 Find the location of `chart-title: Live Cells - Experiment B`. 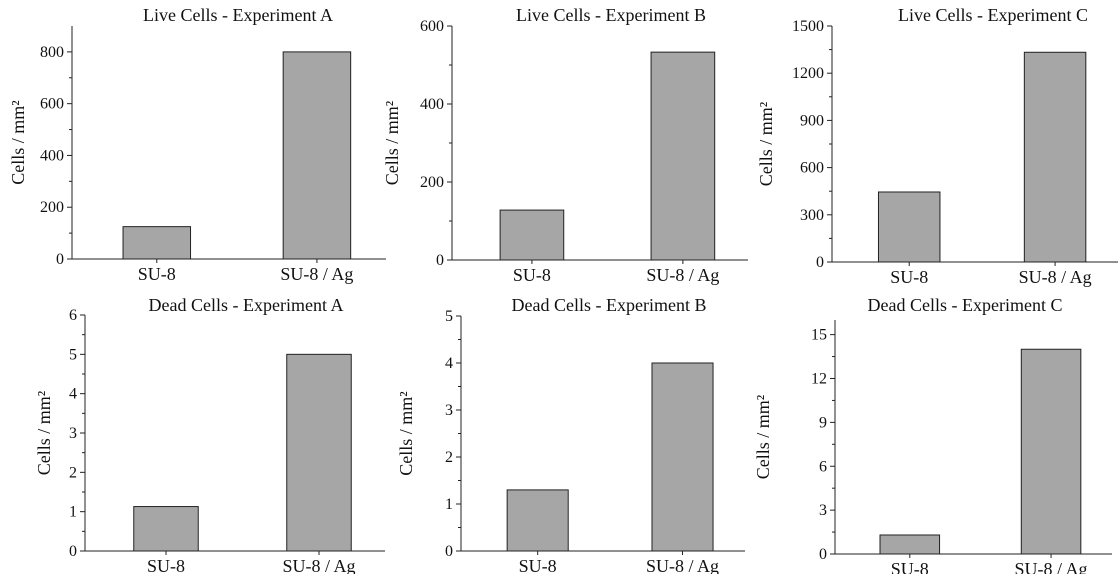

chart-title: Live Cells - Experiment B is located at coordinates (611, 15).